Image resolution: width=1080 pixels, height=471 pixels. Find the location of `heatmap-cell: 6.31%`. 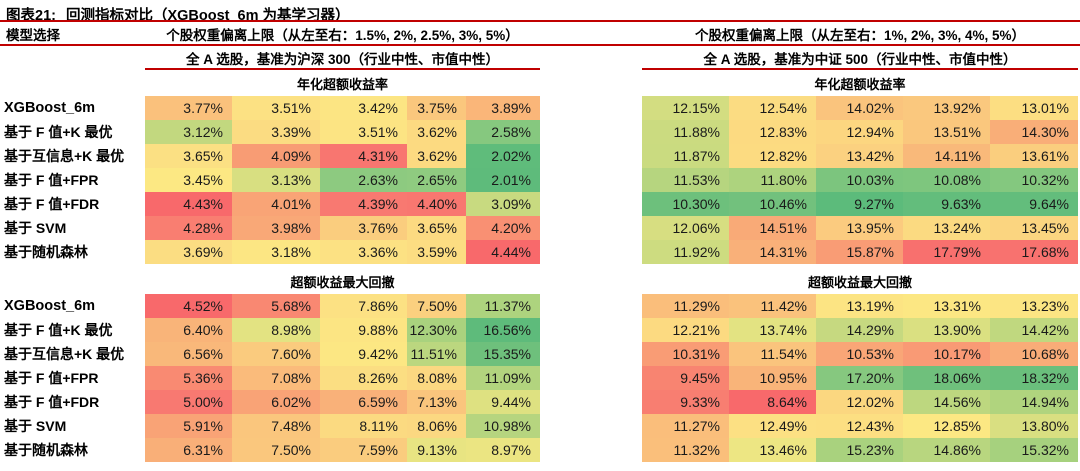

heatmap-cell: 6.31% is located at coordinates (188, 450).